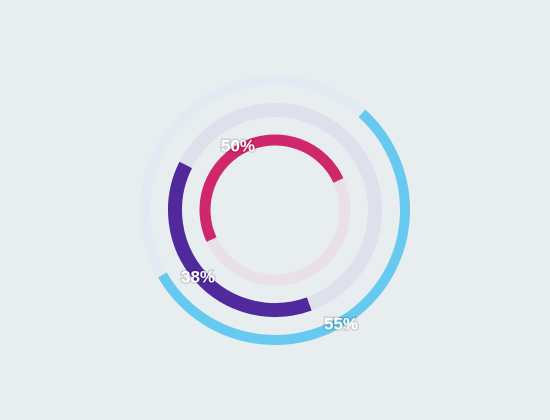  What do you see at coordinates (198, 276) in the screenshot?
I see `value-label: 38%` at bounding box center [198, 276].